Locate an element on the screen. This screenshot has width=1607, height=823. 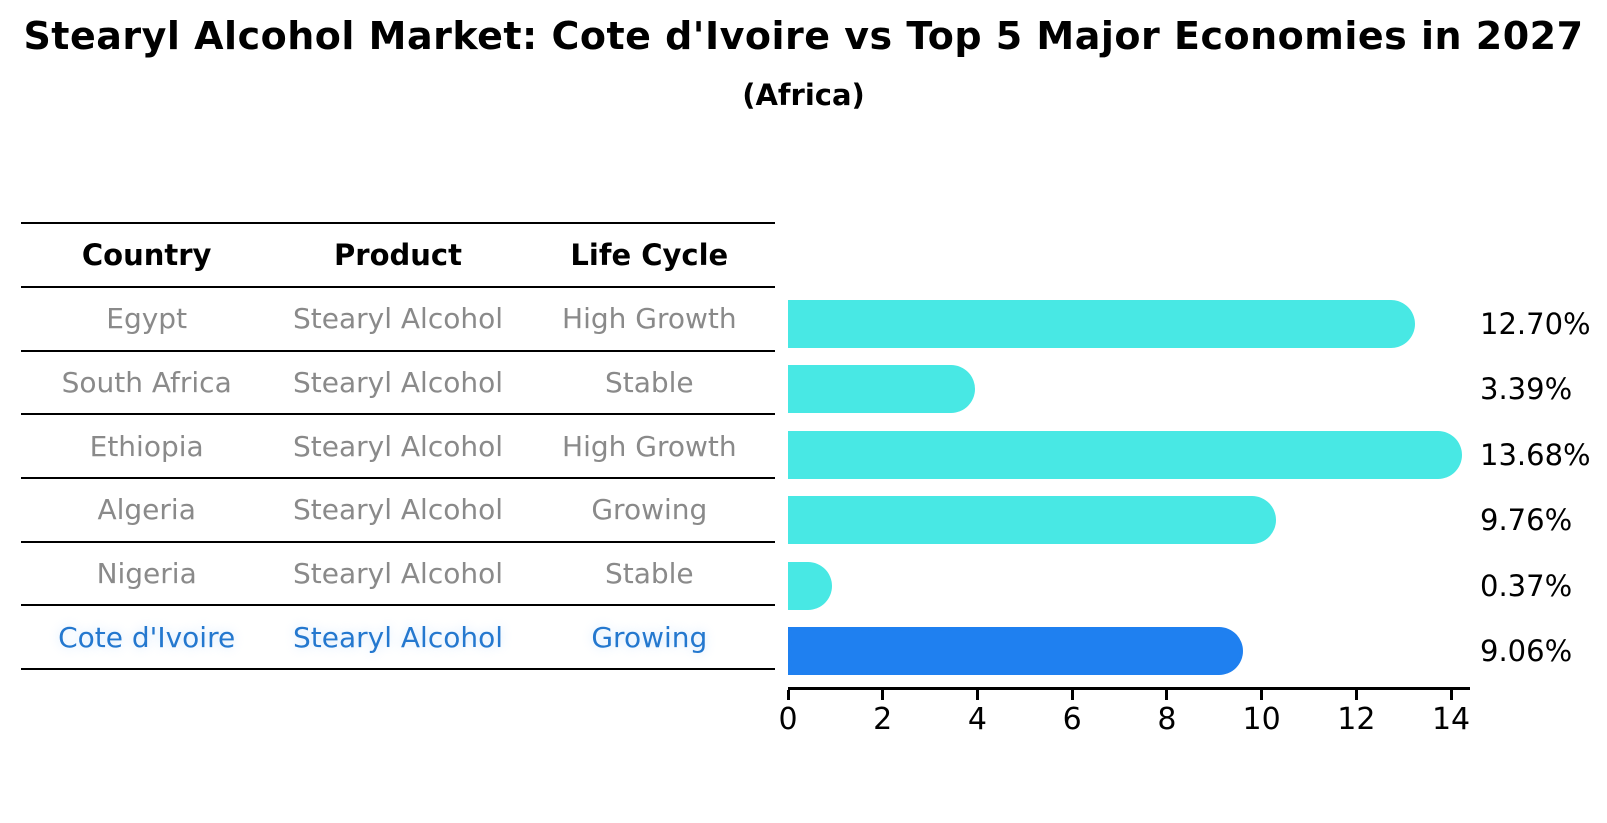
table-row-cote-divoire-highlighted: Cote d'Ivoire Stearyl Alcohol Growing is located at coordinates (398, 638).